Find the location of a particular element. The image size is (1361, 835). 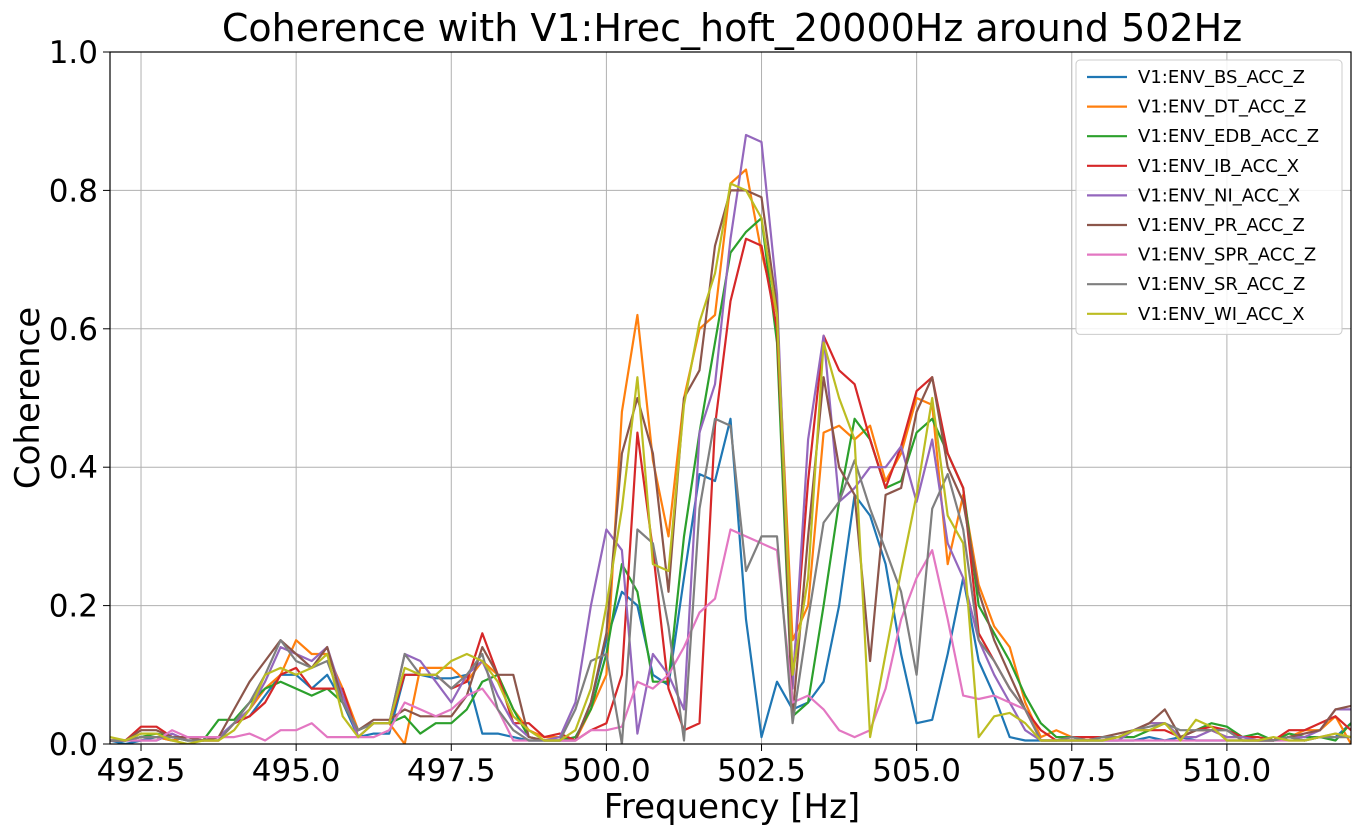

legend-label: V1:ENV_WI_ACC_X is located at coordinates (1221, 314).